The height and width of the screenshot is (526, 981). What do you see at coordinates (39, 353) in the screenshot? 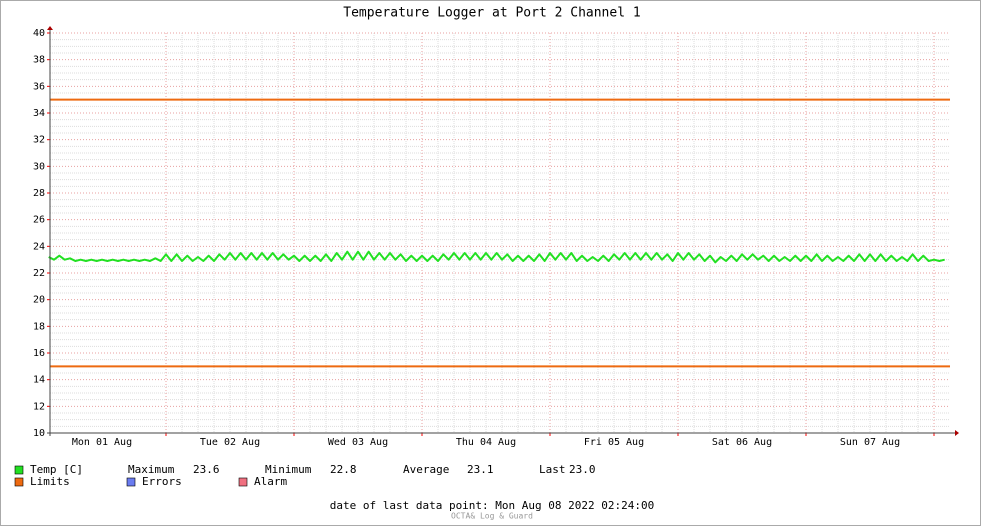
I see `y-tick-label: 16` at bounding box center [39, 353].